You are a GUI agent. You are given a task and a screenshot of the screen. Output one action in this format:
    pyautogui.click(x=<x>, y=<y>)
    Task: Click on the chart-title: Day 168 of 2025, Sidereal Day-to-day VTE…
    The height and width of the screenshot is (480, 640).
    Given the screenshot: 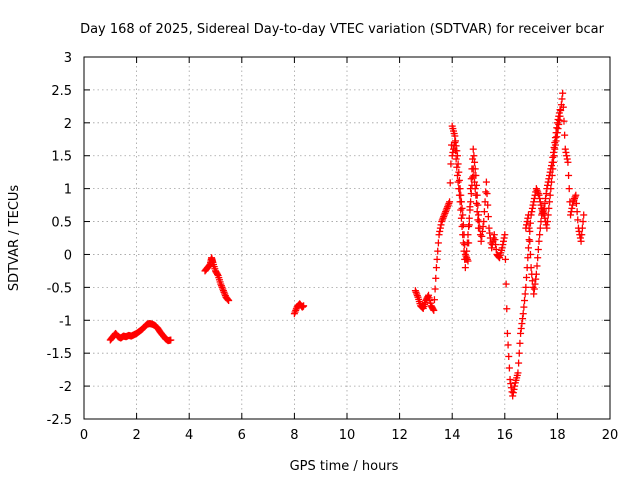 What is the action you would take?
    pyautogui.click(x=342, y=29)
    